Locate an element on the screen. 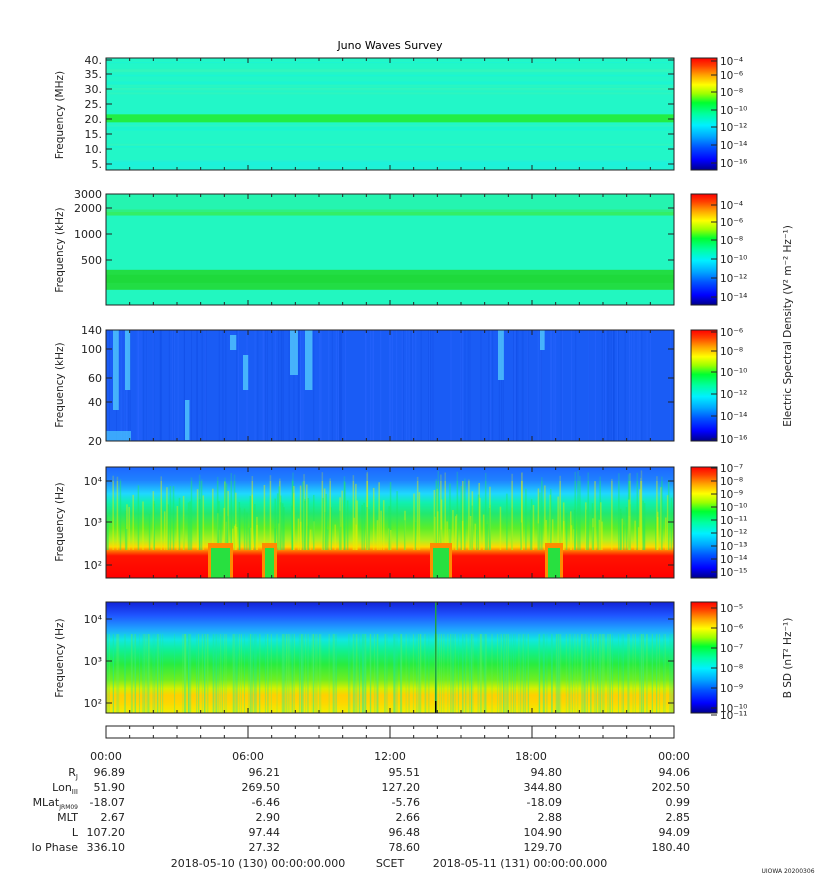  ephemeris-value: 202.50 is located at coordinates (671, 787).